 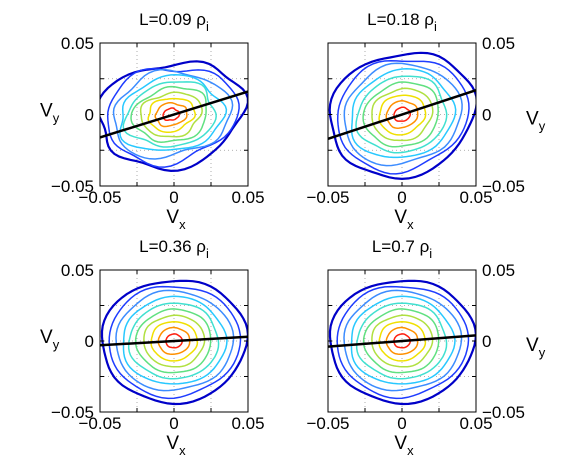 I want to click on chart-title: L=0.7 ρi, so click(x=402, y=249).